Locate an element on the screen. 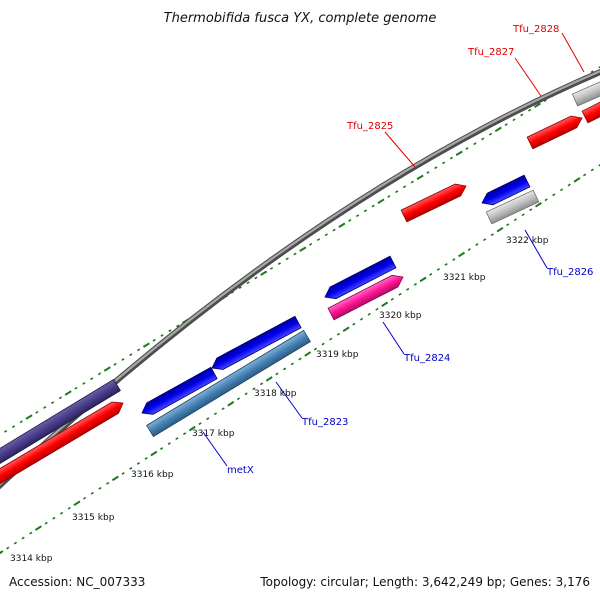 The height and width of the screenshot is (600, 600). kbp-label: 3321 kbp is located at coordinates (464, 278).